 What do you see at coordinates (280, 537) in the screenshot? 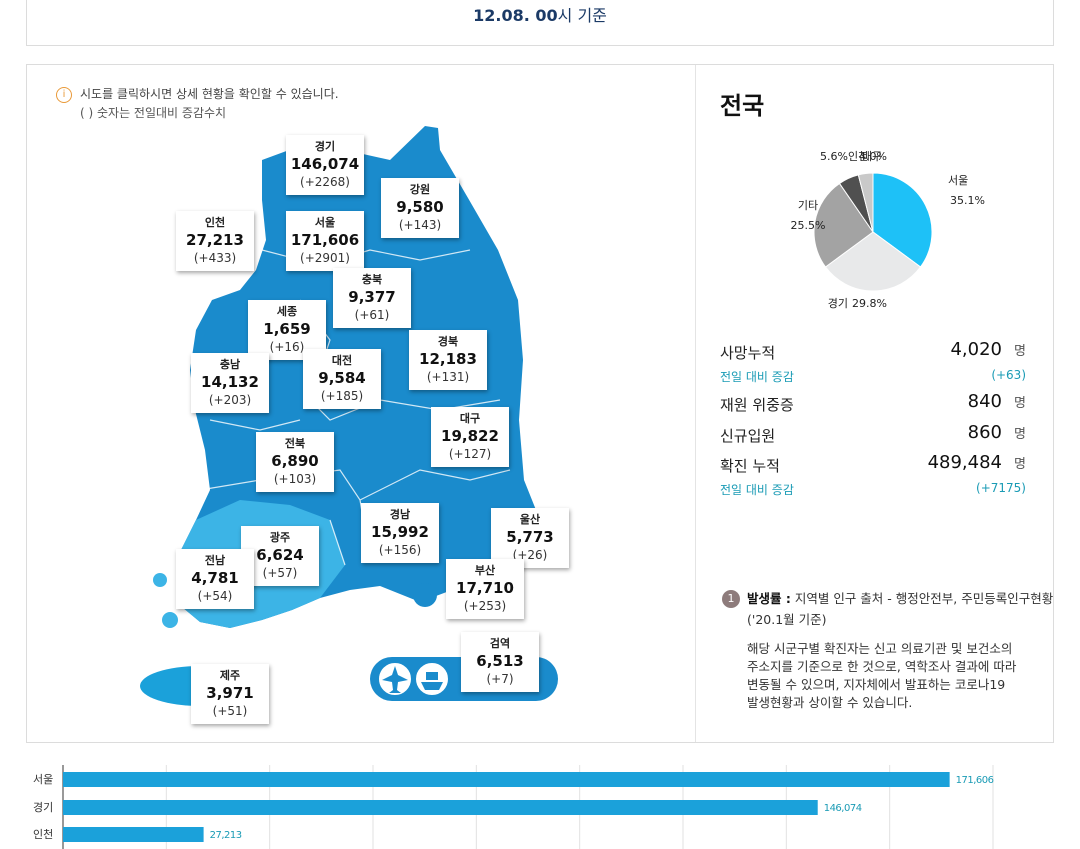
I see `region-name: 광주` at bounding box center [280, 537].